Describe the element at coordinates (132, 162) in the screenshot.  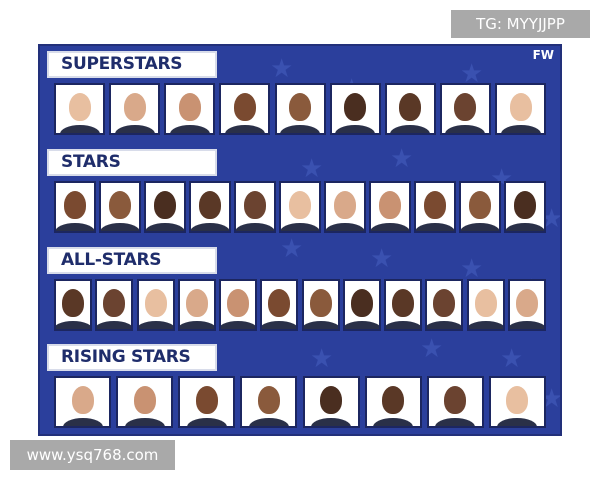
I see `tier-label-stars: STARS` at that location.